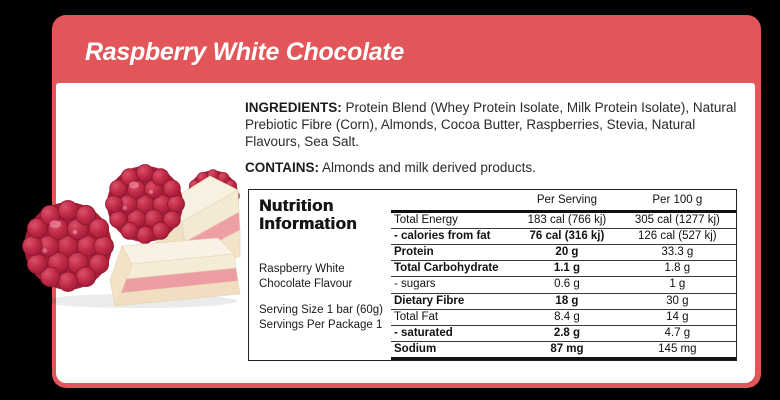 The image size is (780, 400). I want to click on contains-value: Almonds and milk derived products., so click(427, 167).